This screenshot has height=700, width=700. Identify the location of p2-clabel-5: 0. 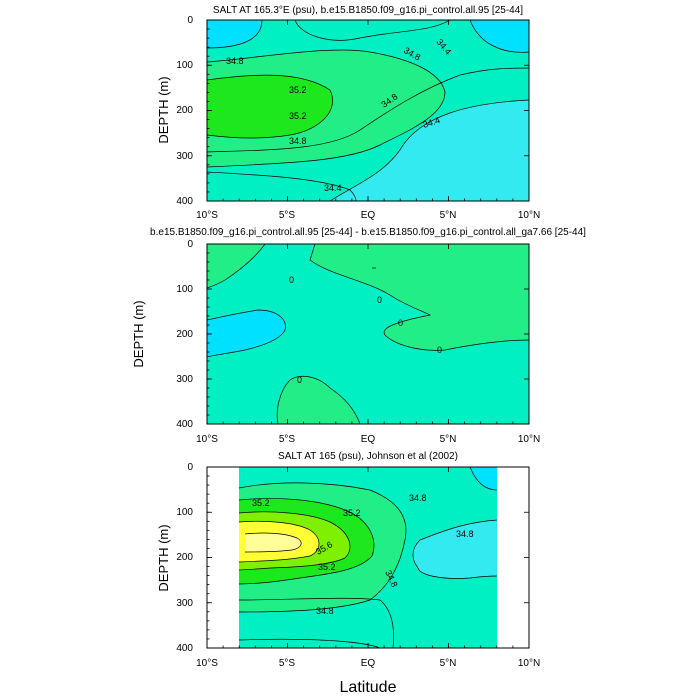
(299, 380).